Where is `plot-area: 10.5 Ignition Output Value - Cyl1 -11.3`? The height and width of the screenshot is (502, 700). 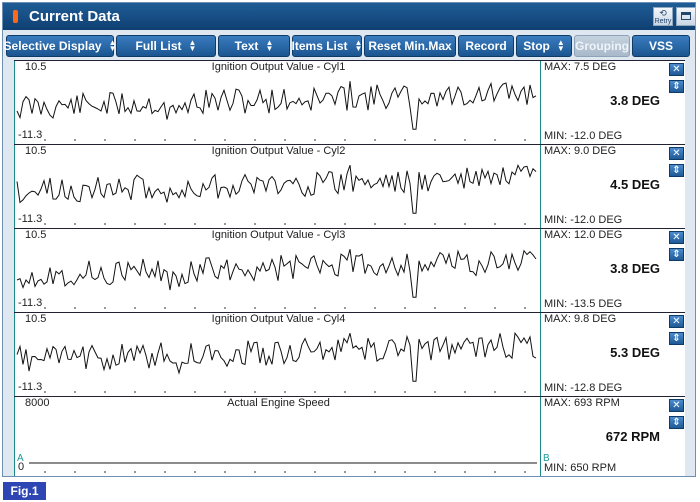
plot-area: 10.5 Ignition Output Value - Cyl1 -11.3 is located at coordinates (277, 102).